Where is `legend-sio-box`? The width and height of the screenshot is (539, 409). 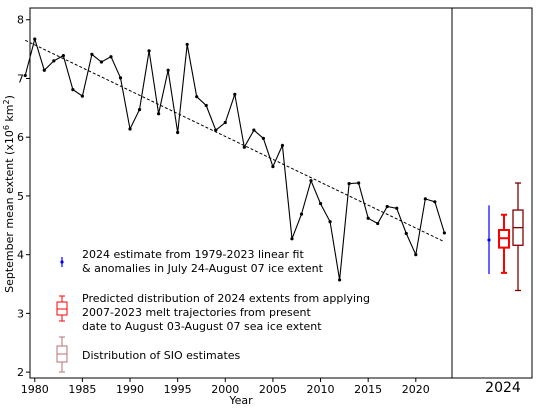 legend-sio-box is located at coordinates (62, 354).